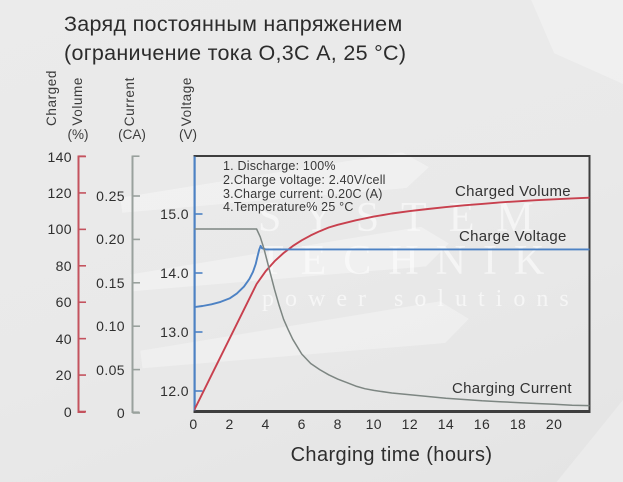 The width and height of the screenshot is (623, 482). What do you see at coordinates (446, 424) in the screenshot?
I see `x-tick-14: 14` at bounding box center [446, 424].